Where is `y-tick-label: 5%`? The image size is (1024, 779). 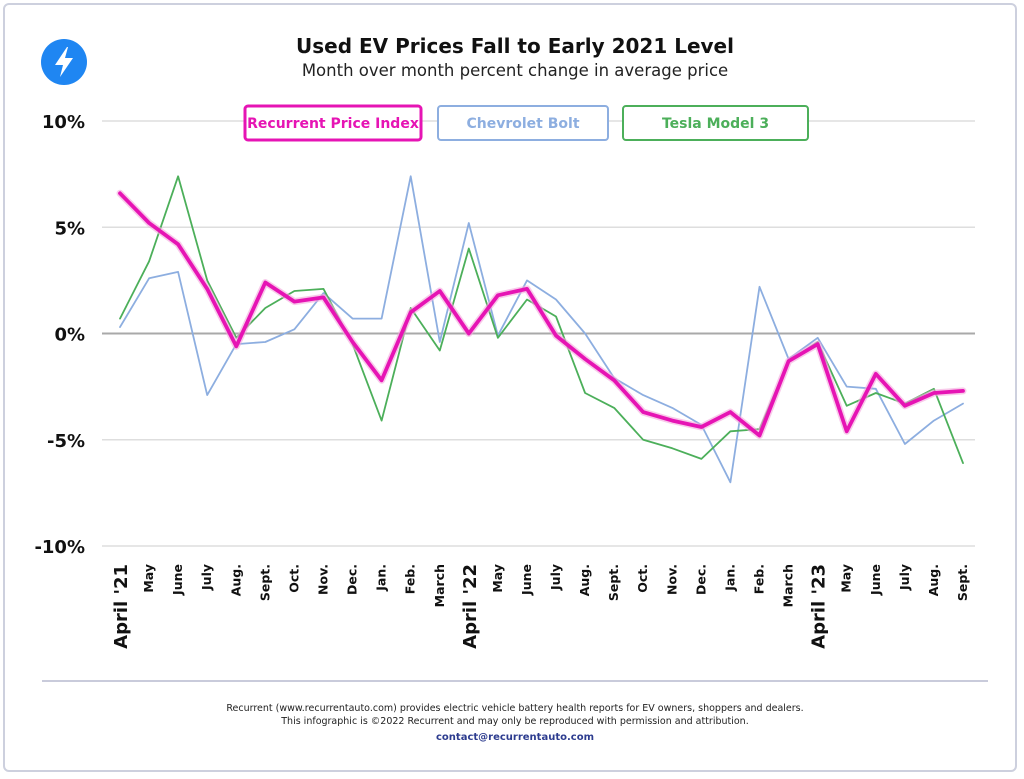 y-tick-label: 5% is located at coordinates (69, 228).